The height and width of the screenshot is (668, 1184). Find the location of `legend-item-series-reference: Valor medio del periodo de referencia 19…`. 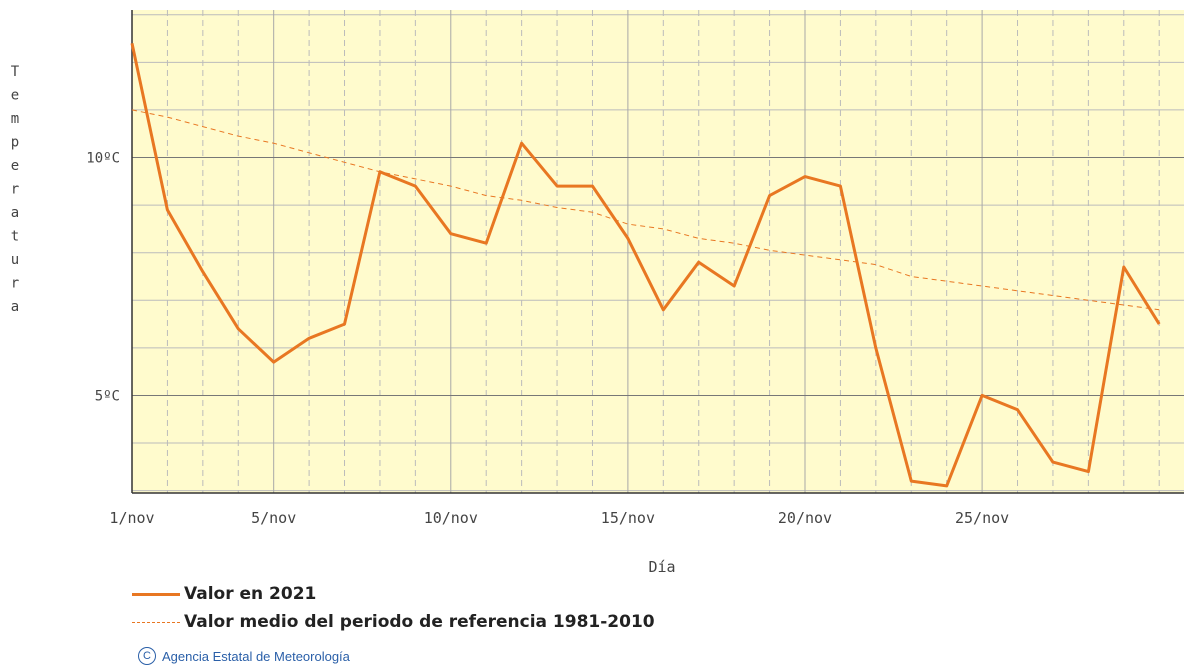

legend-item-series-reference: Valor medio del periodo de referencia 19… is located at coordinates (393, 622).